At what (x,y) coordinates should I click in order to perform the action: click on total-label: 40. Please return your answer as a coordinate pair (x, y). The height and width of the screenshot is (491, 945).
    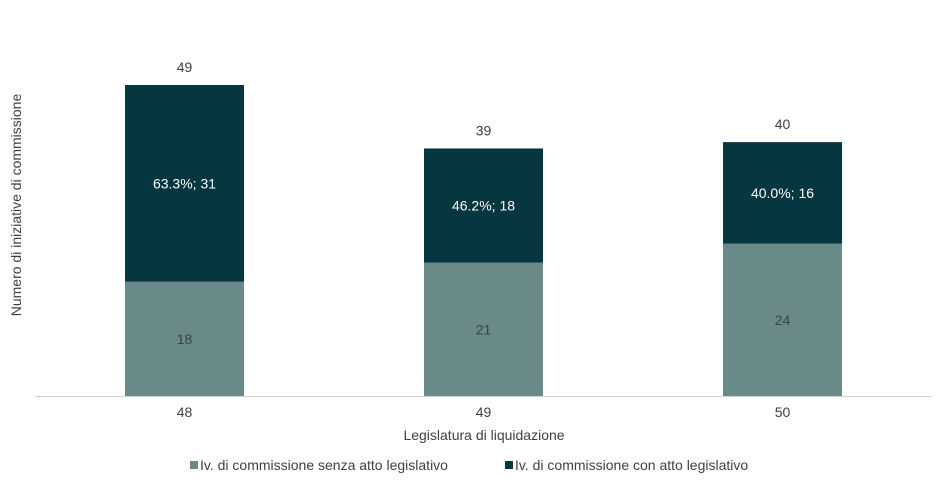
    Looking at the image, I should click on (783, 124).